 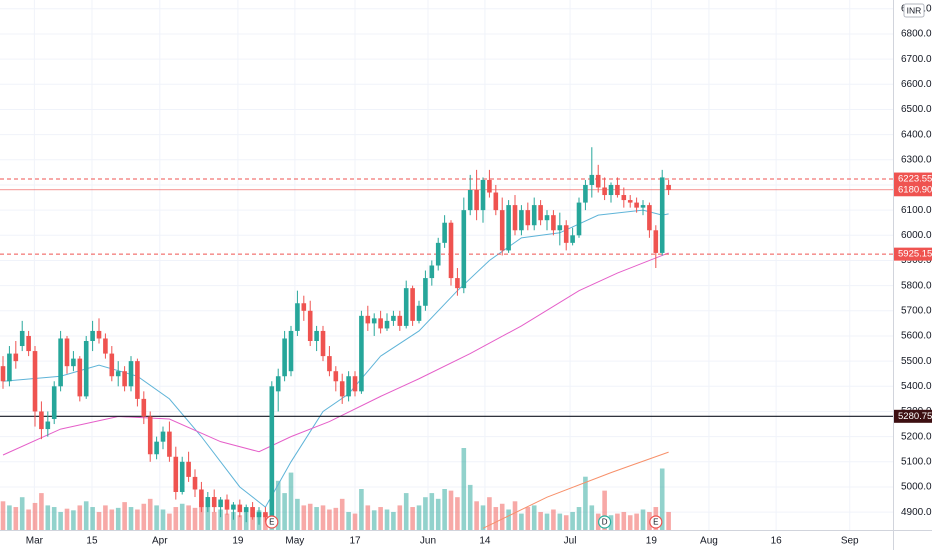 I want to click on x-tick-label: Sep, so click(x=850, y=541).